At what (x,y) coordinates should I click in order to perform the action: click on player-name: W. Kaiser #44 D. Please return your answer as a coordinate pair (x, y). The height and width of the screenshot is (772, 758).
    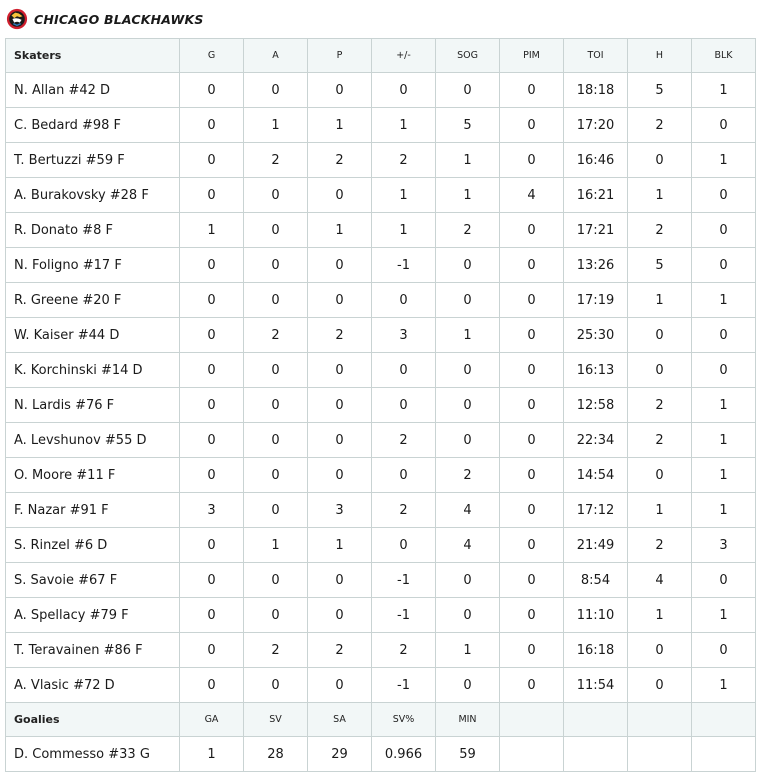
    Looking at the image, I should click on (92, 335).